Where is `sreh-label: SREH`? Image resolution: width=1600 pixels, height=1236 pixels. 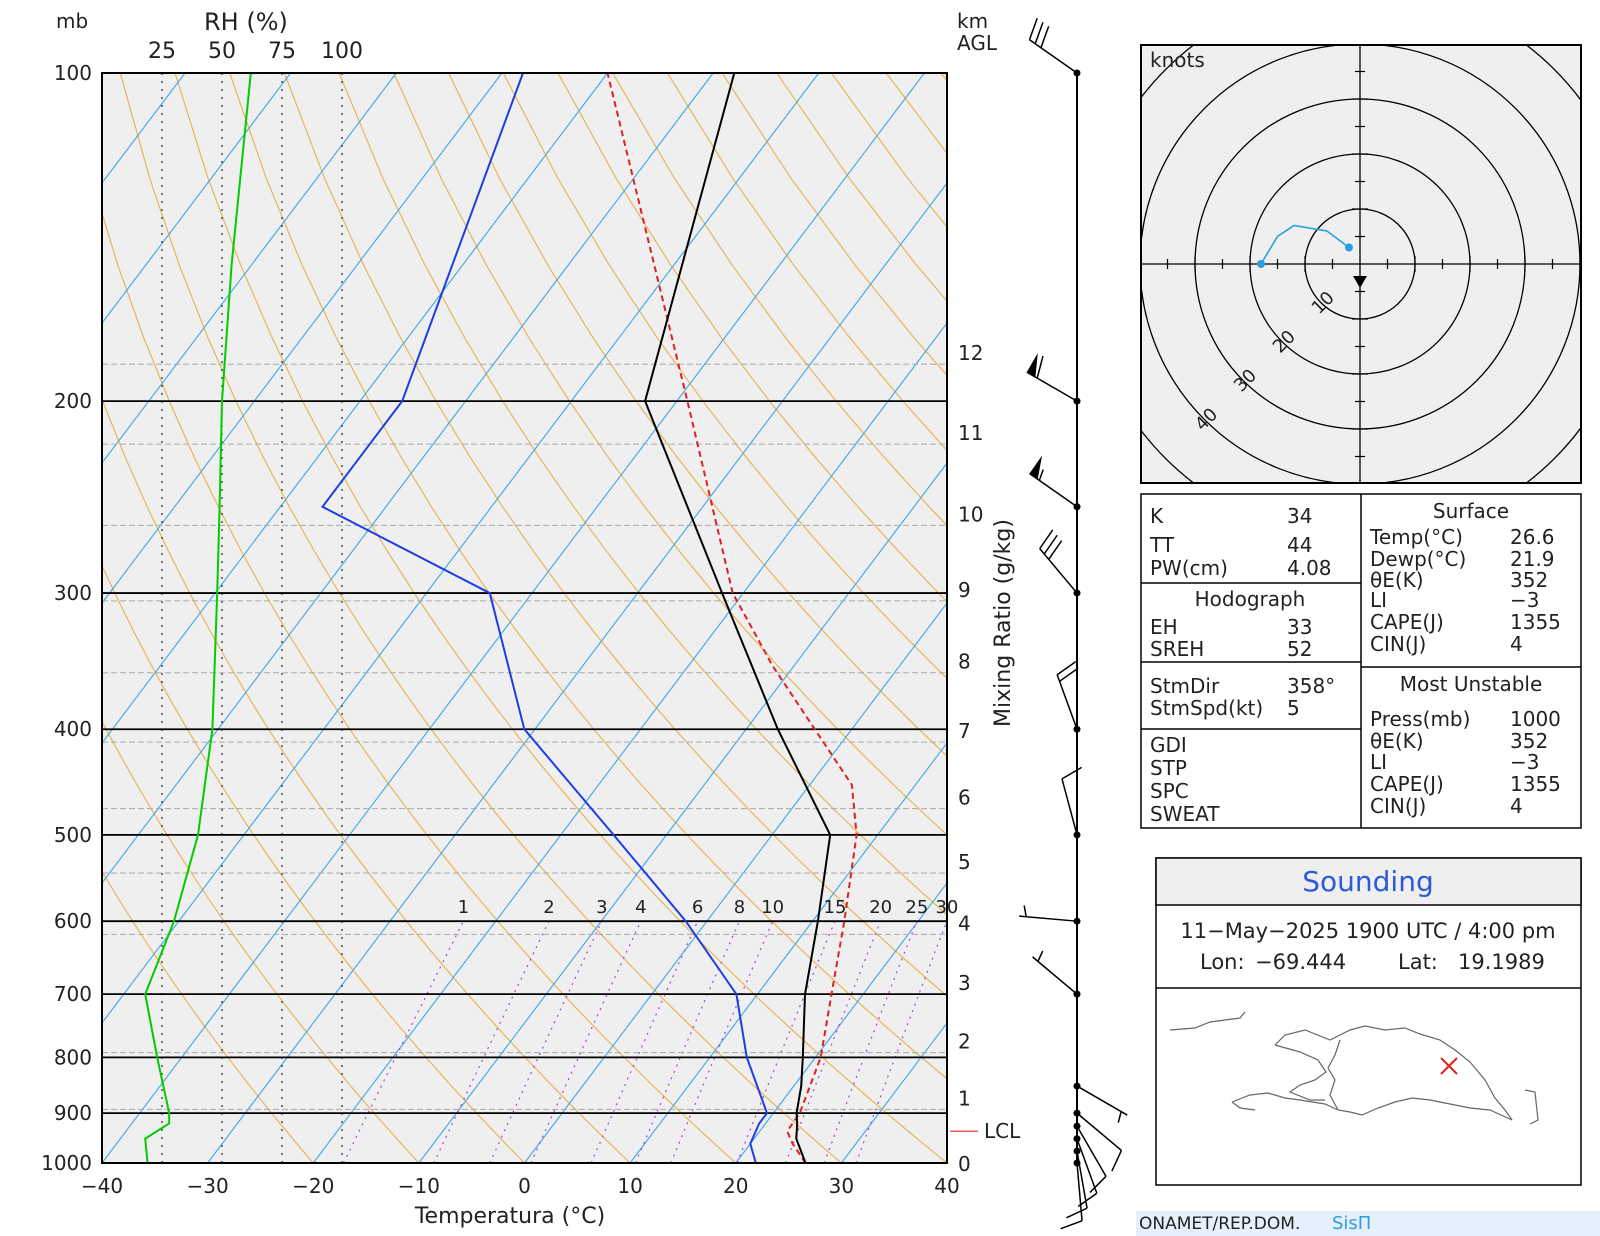
sreh-label: SREH is located at coordinates (1177, 649).